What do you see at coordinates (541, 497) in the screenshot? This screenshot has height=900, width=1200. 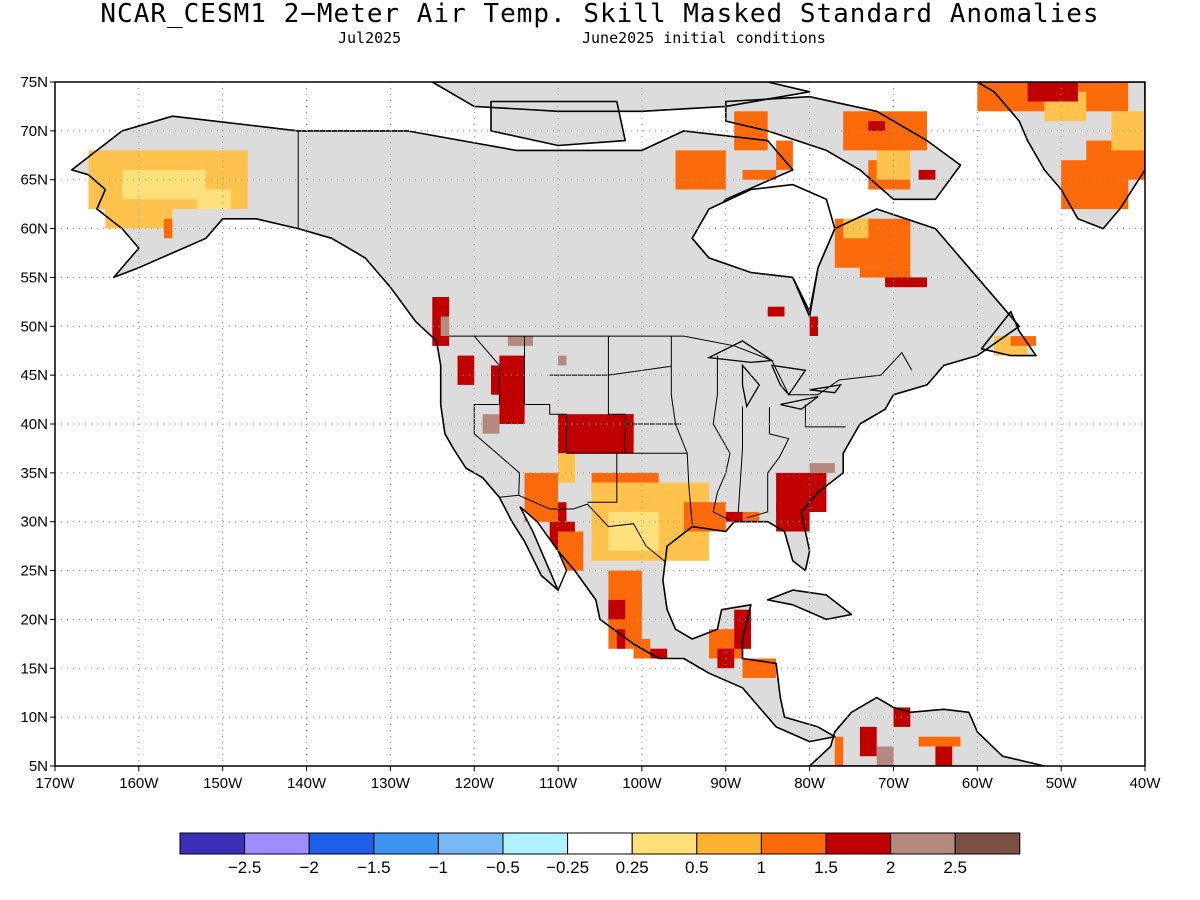 I see `anomaly-cell-southwest-orange` at bounding box center [541, 497].